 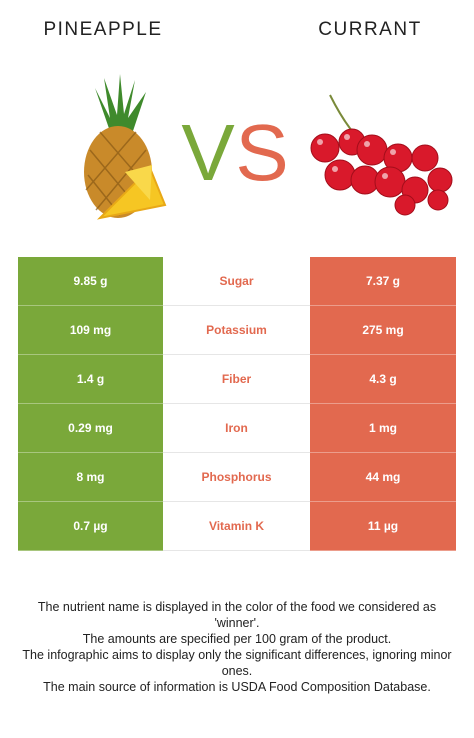 I want to click on nutrient-name: Phosphorus, so click(x=236, y=477).